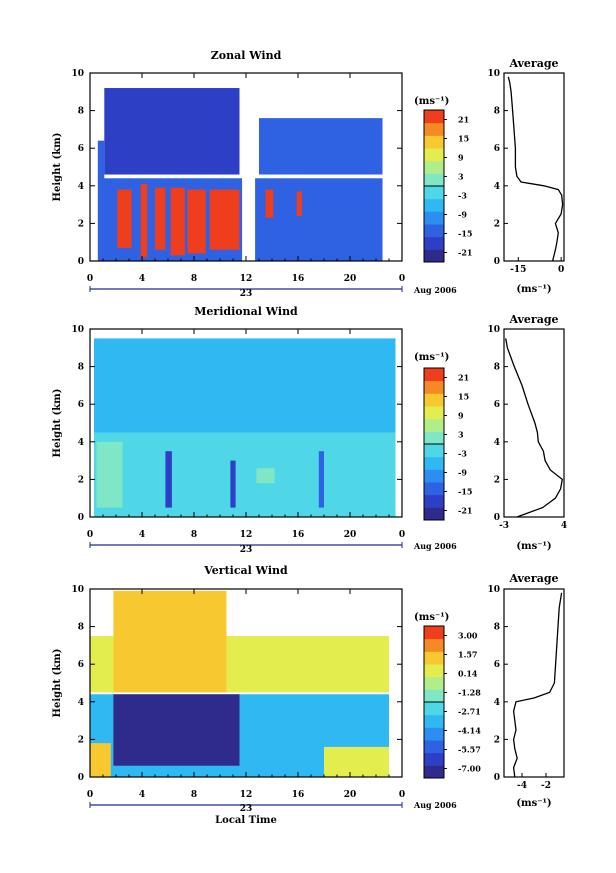 The image size is (616, 873). What do you see at coordinates (81, 368) in the screenshot?
I see `y-tick-label: 8` at bounding box center [81, 368].